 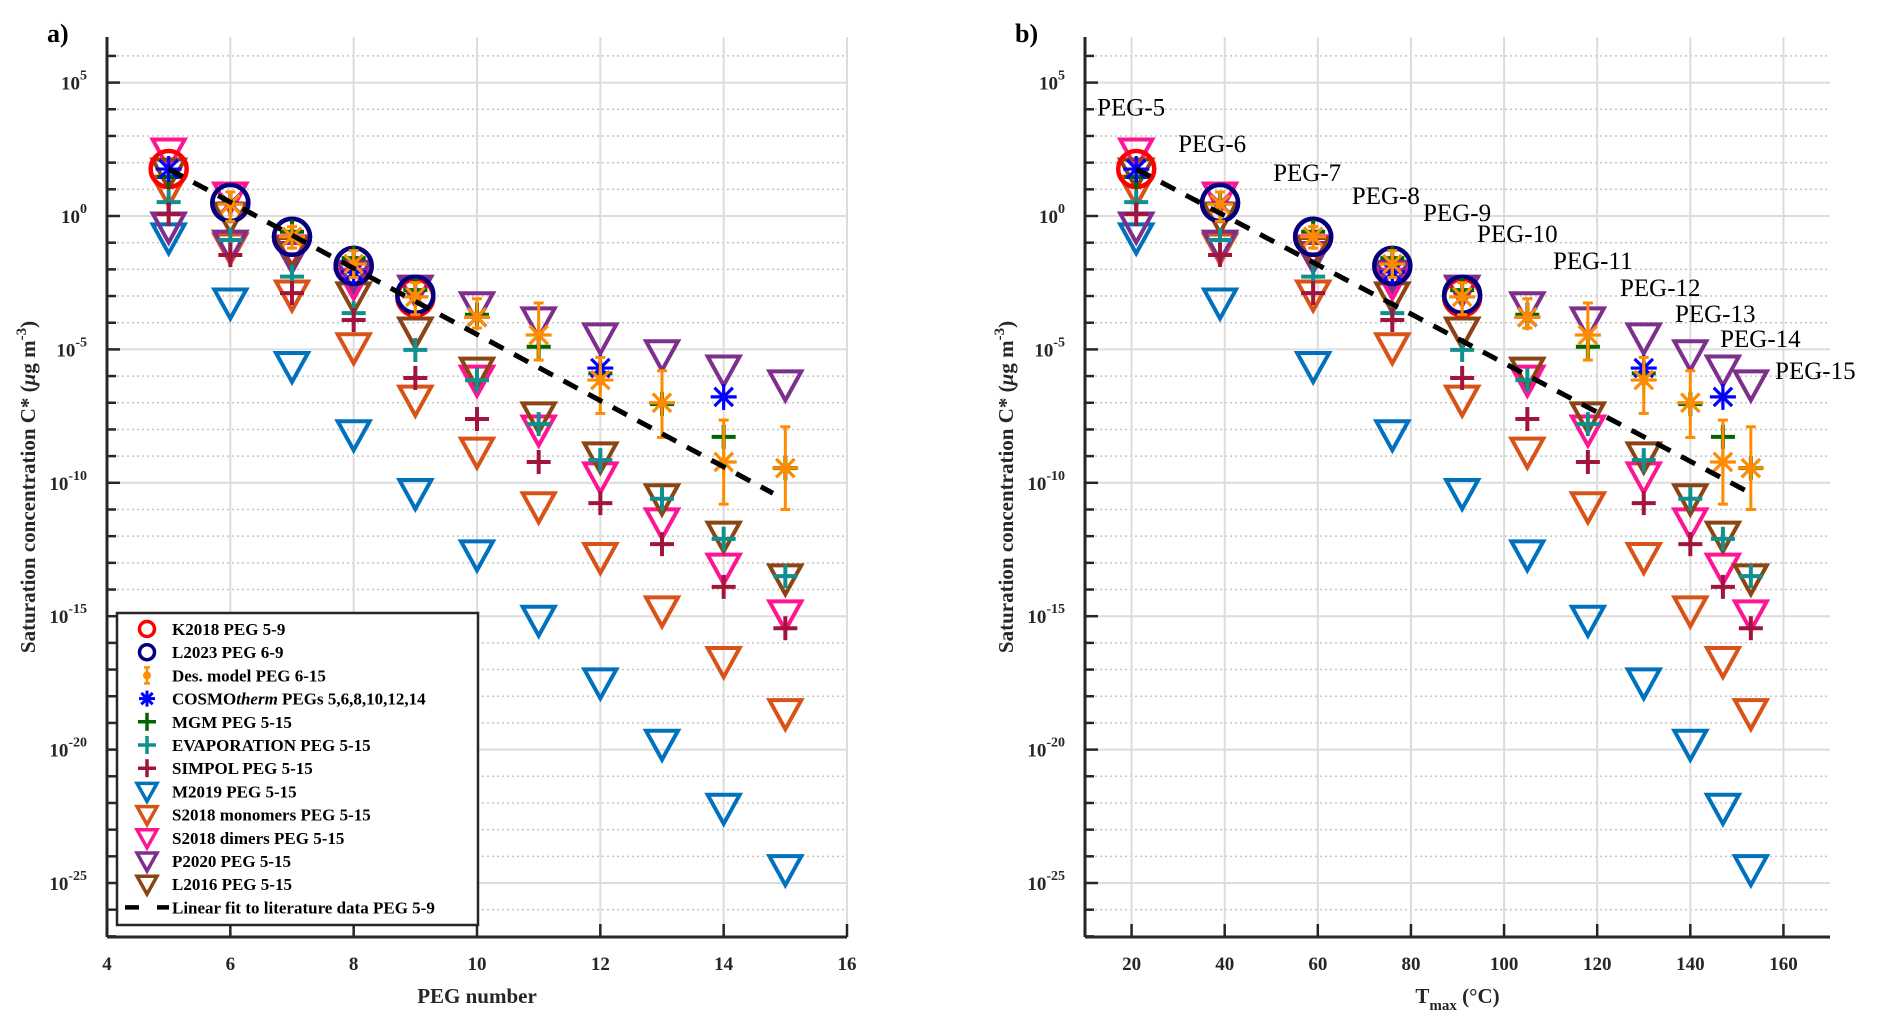 I want to click on legend-label: Des. model PEG 6-15, so click(x=249, y=675).